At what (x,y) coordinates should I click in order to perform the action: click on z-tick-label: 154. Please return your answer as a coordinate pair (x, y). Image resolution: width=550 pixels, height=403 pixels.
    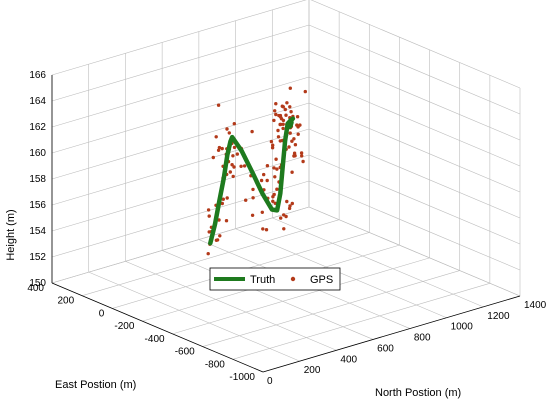
    Looking at the image, I should click on (37, 231).